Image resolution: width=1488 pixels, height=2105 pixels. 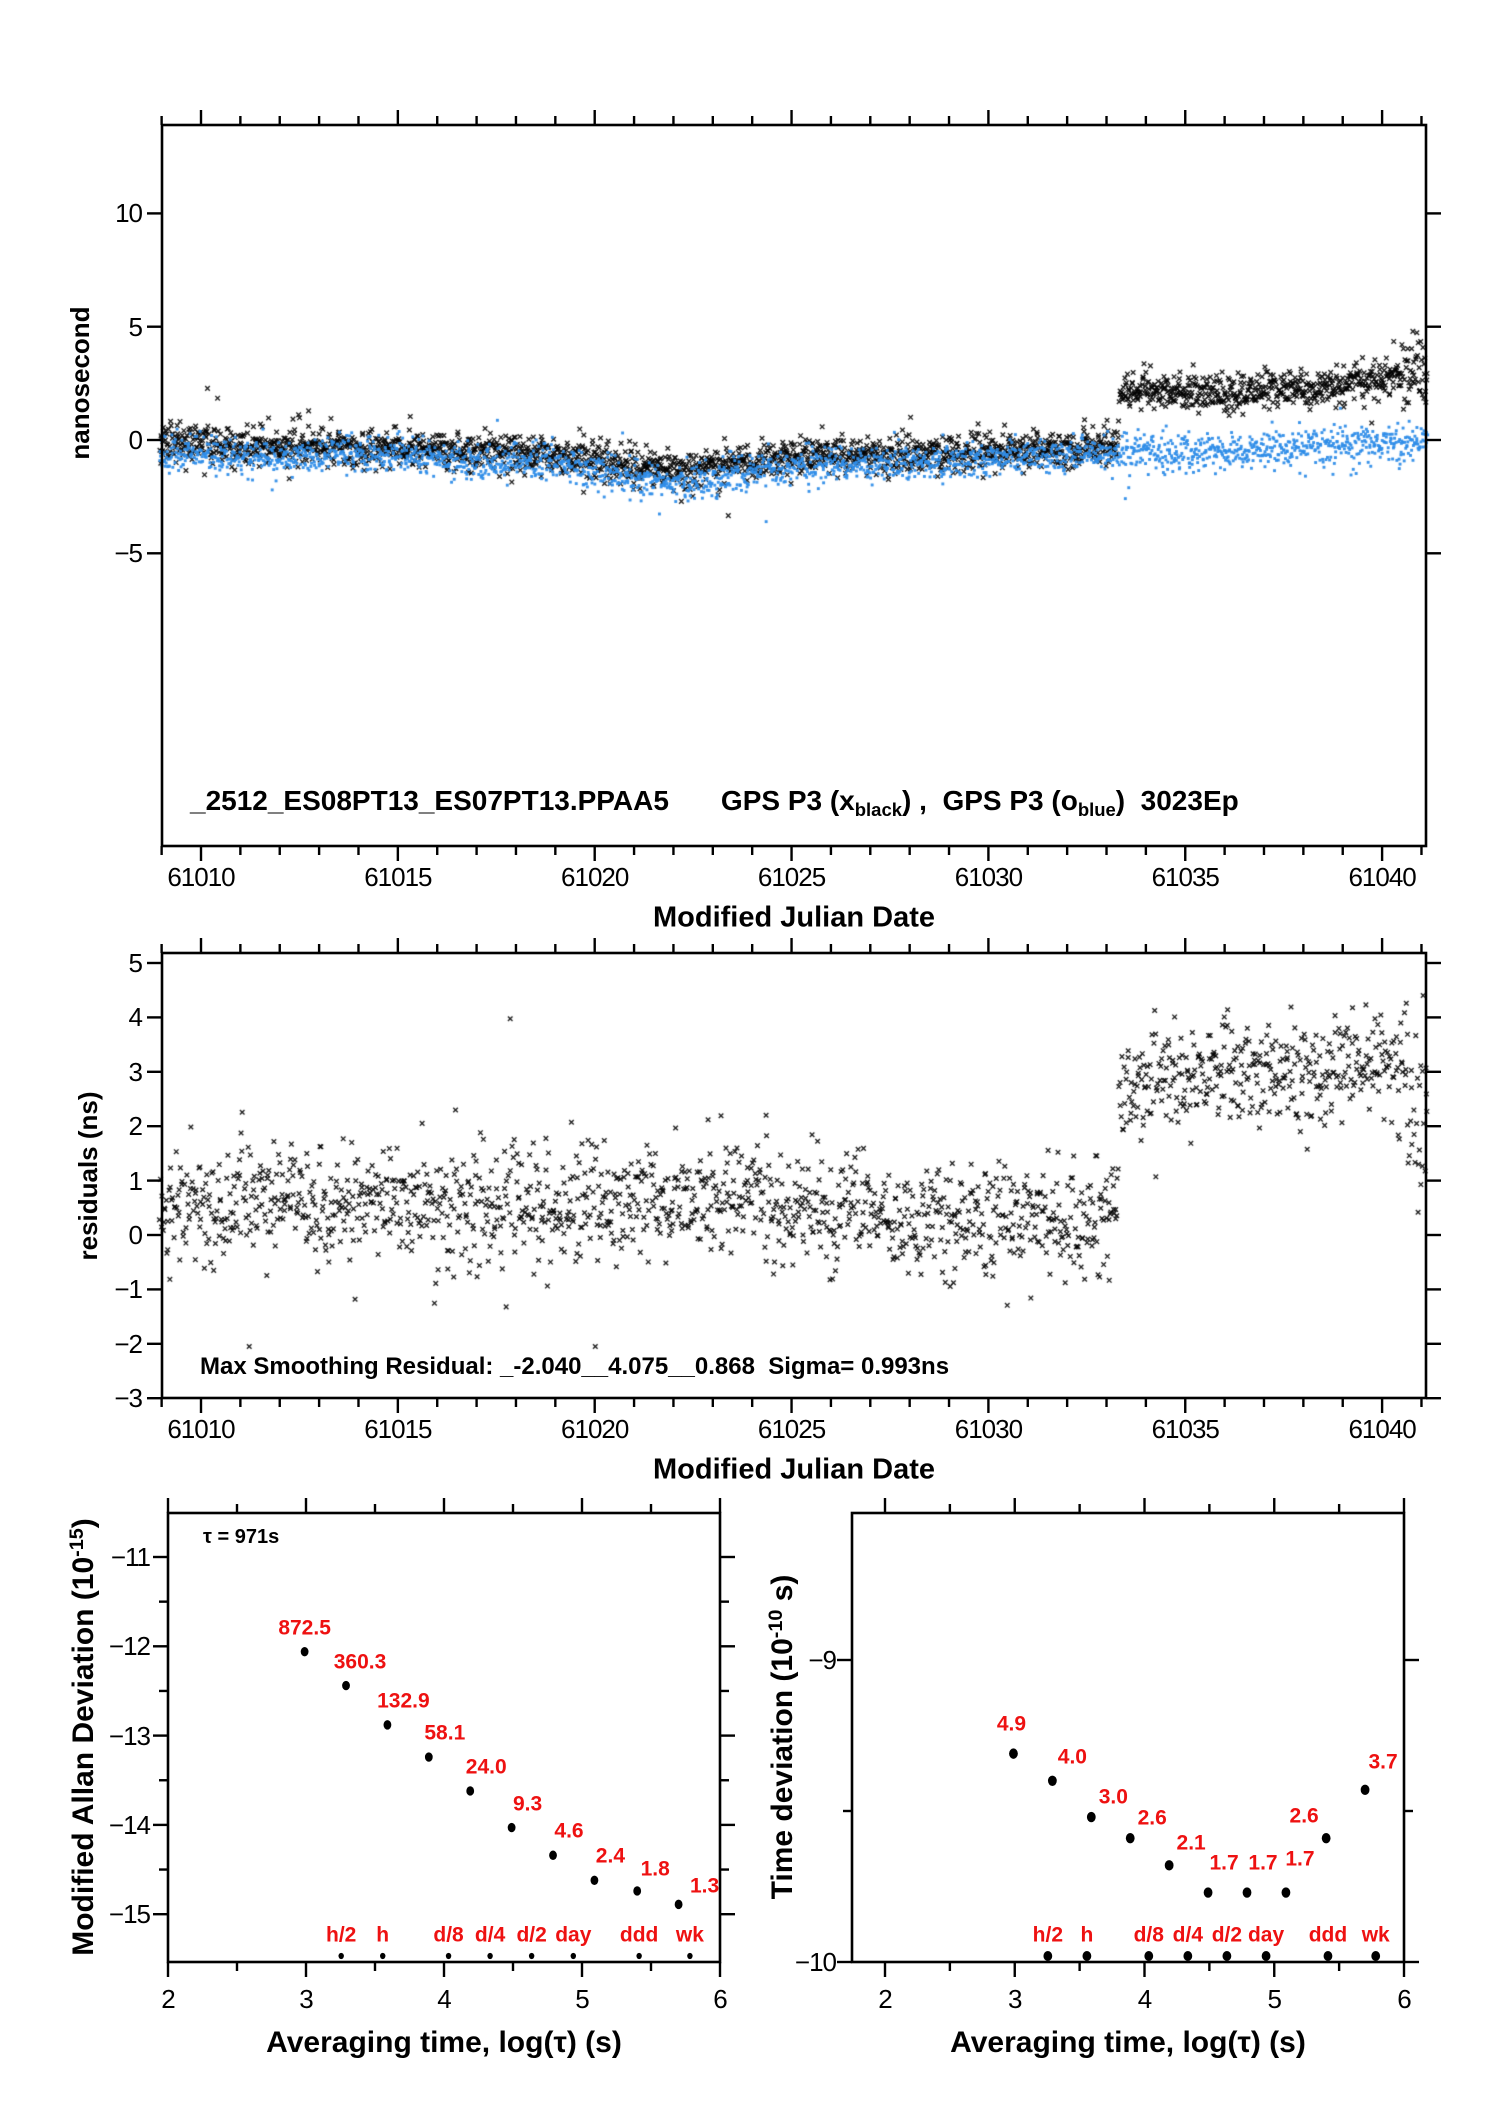 What do you see at coordinates (1382, 1429) in the screenshot?
I see `residuals-scatter-x-tick-label: 61040` at bounding box center [1382, 1429].